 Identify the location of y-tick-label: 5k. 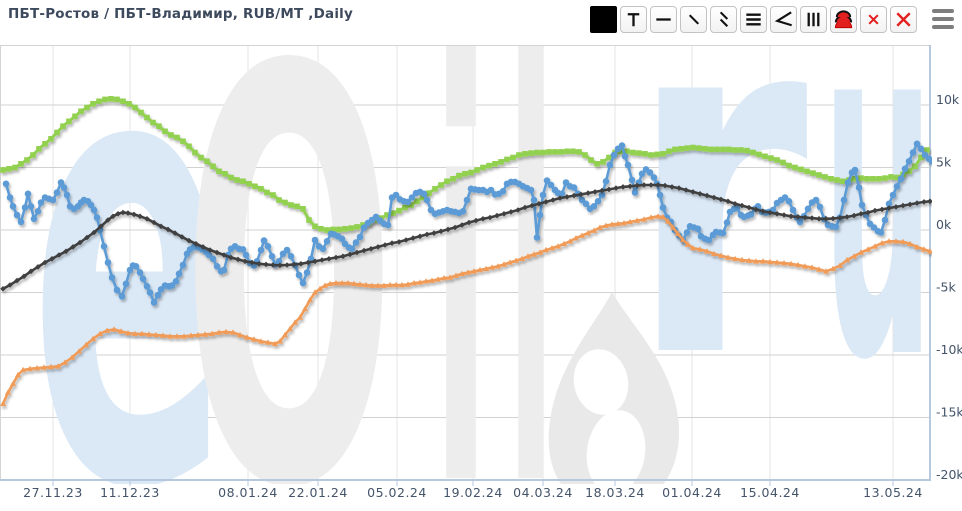
(944, 162).